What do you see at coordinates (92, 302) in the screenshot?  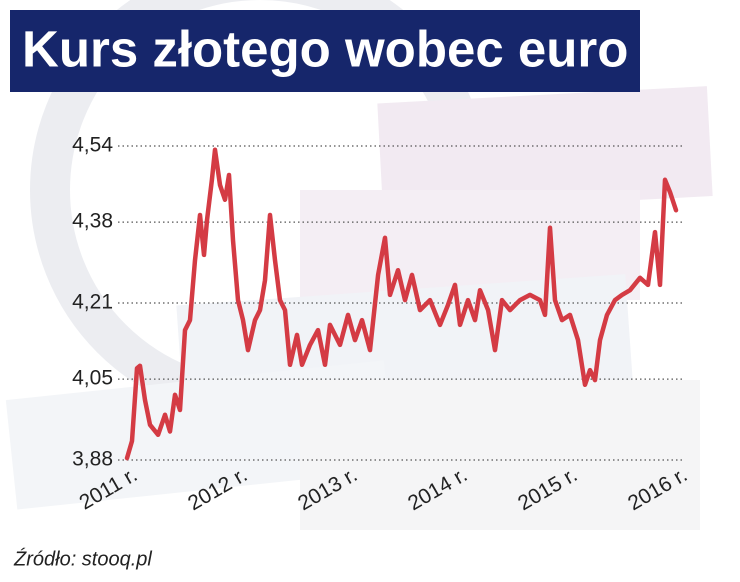 I see `y-tick-label: 4,21` at bounding box center [92, 302].